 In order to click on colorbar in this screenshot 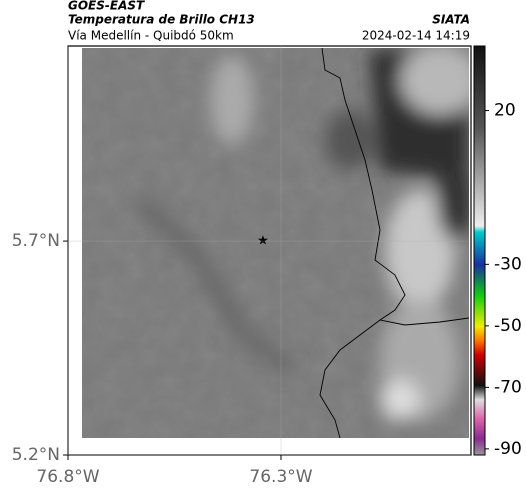, I will do `click(479, 250)`.